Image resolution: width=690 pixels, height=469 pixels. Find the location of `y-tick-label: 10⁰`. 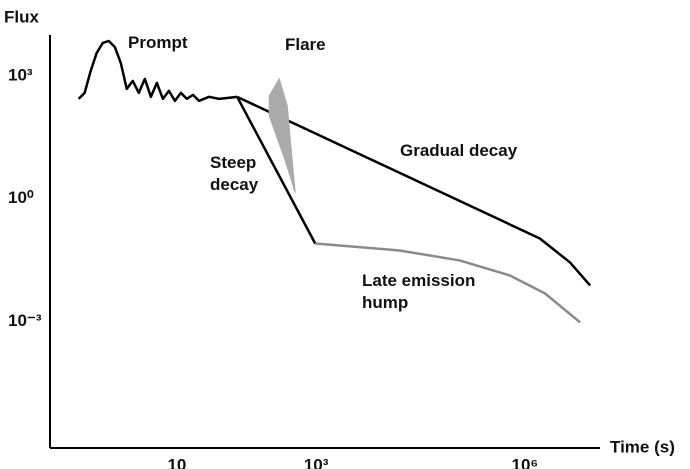

y-tick-label: 10⁰ is located at coordinates (21, 197).